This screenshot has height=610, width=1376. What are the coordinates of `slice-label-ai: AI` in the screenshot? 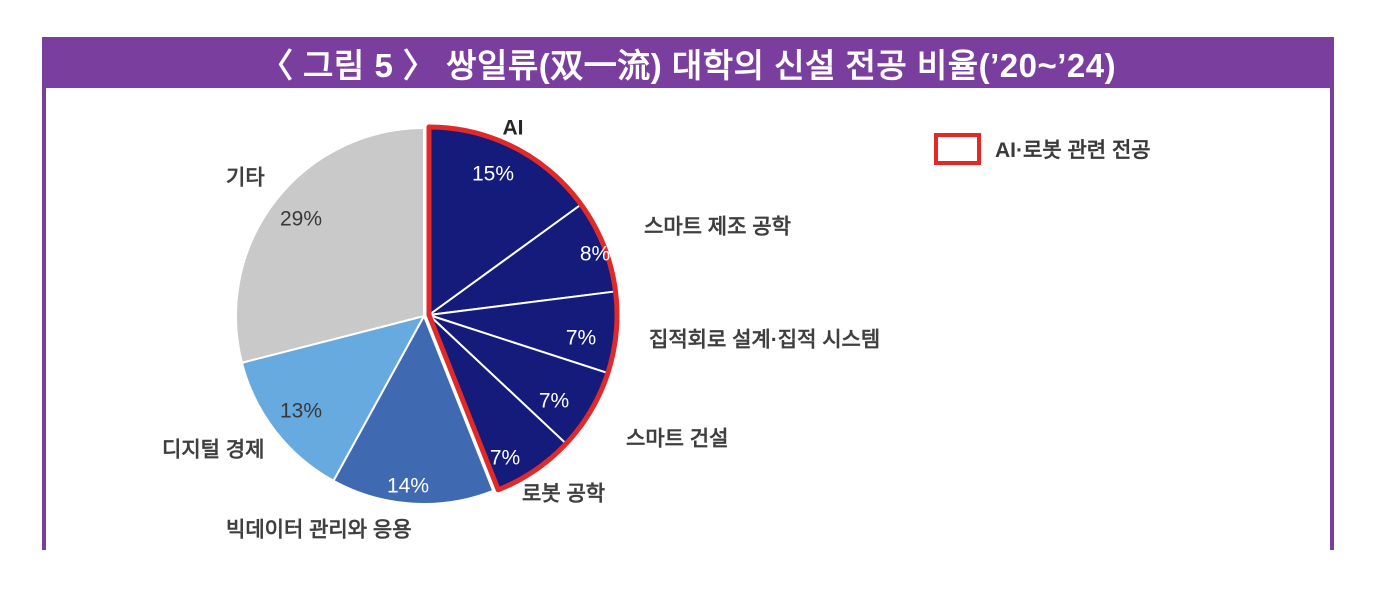 It's located at (513, 128).